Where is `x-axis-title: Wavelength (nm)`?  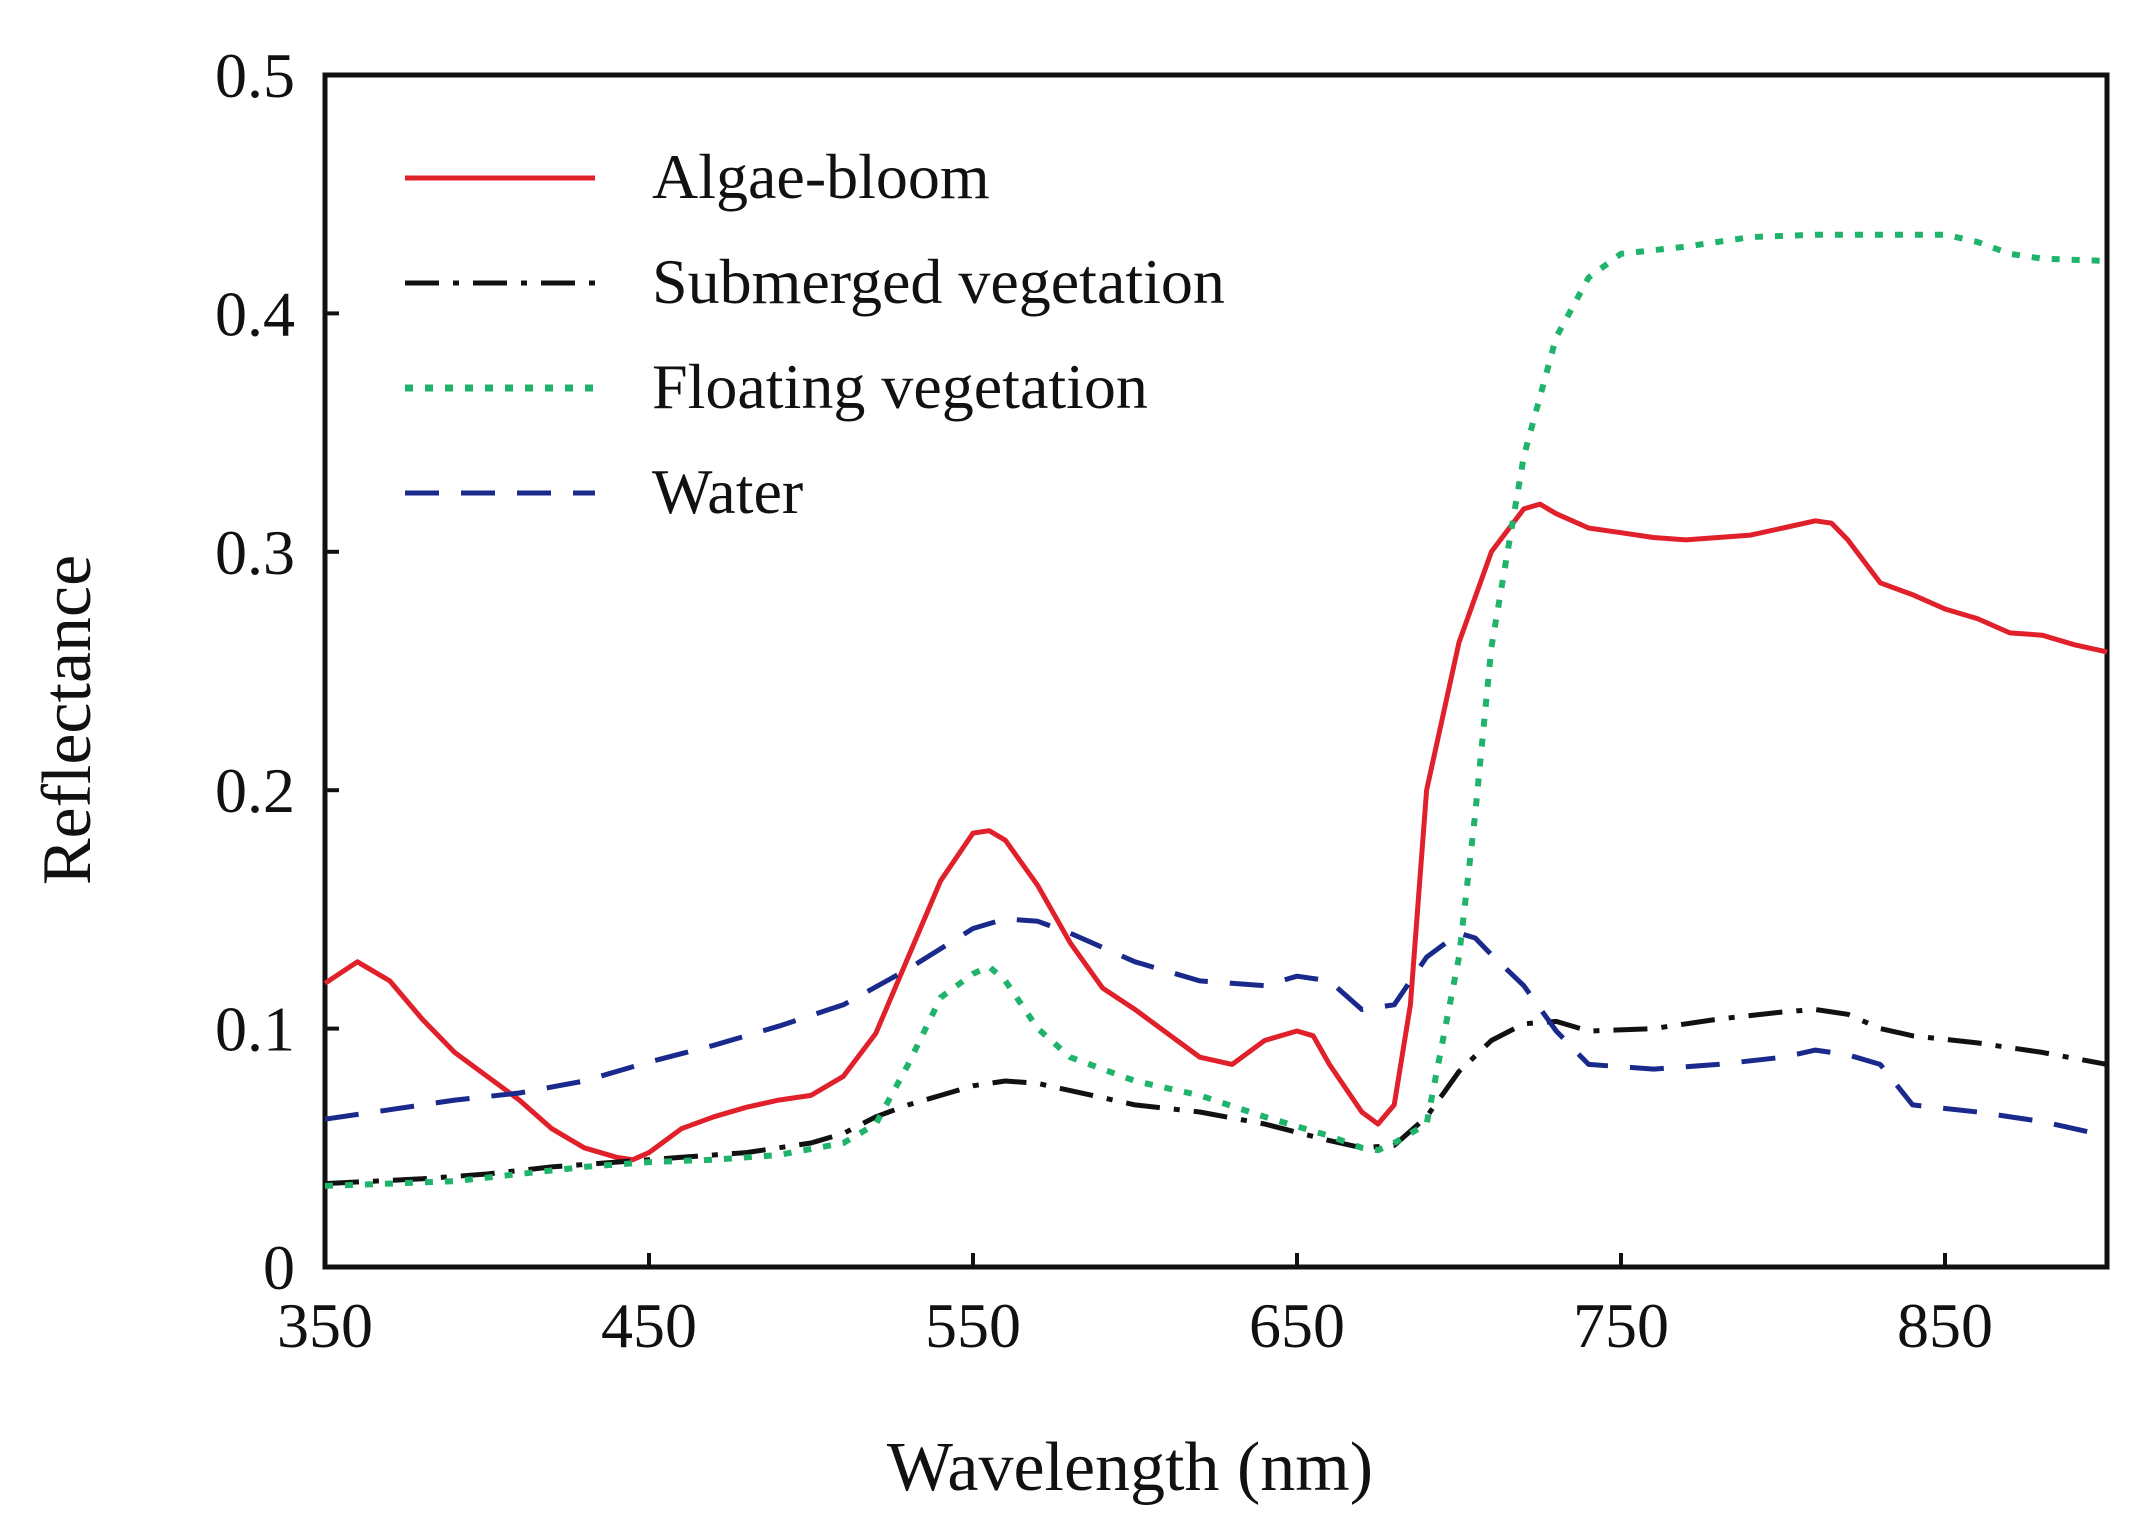
x-axis-title: Wavelength (nm) is located at coordinates (1130, 1467).